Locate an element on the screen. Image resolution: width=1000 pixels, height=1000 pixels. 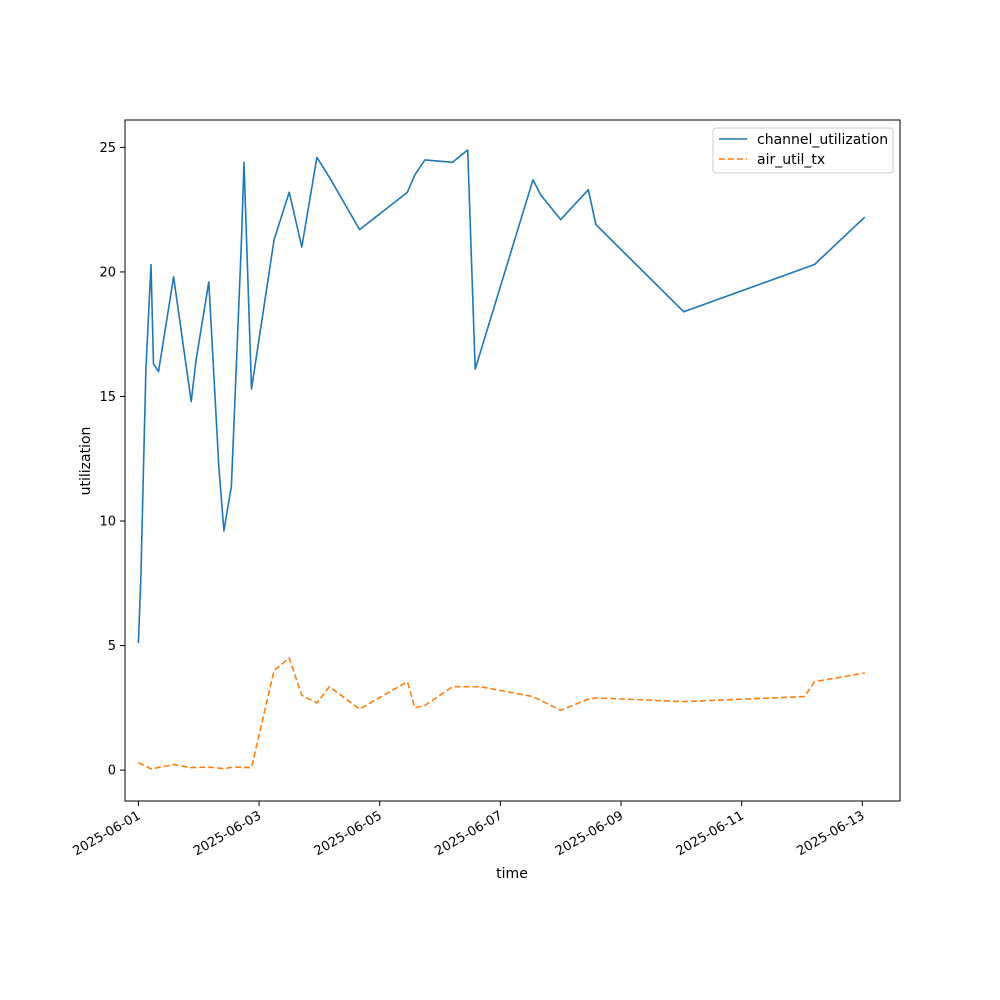
legend-label: air_util_tx is located at coordinates (791, 160).